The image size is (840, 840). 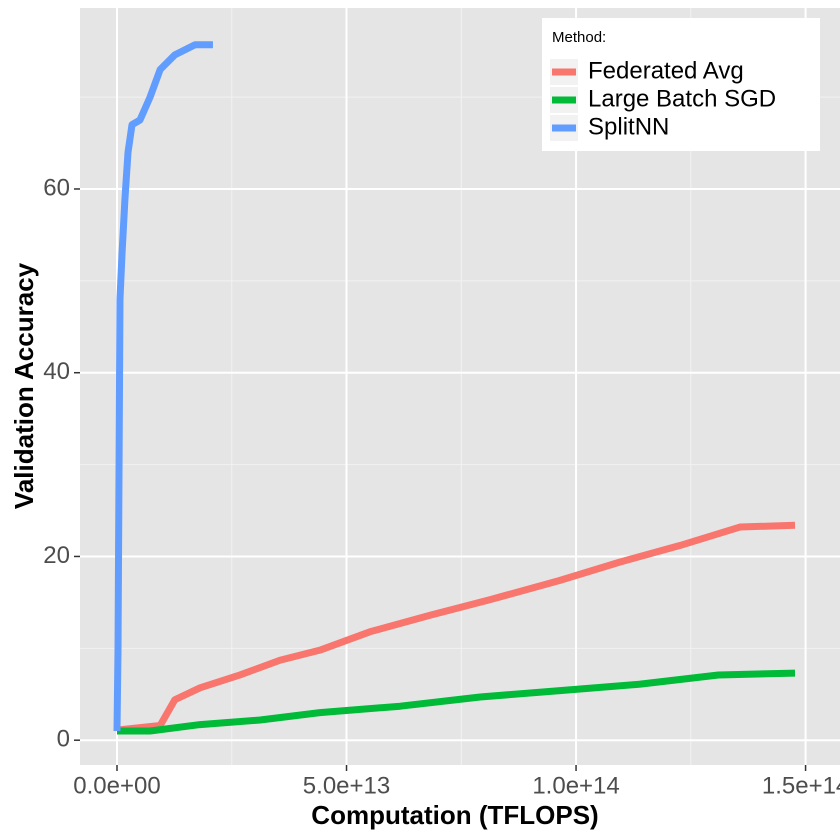 What do you see at coordinates (346, 785) in the screenshot?
I see `x-tick-label: 5.0e+13` at bounding box center [346, 785].